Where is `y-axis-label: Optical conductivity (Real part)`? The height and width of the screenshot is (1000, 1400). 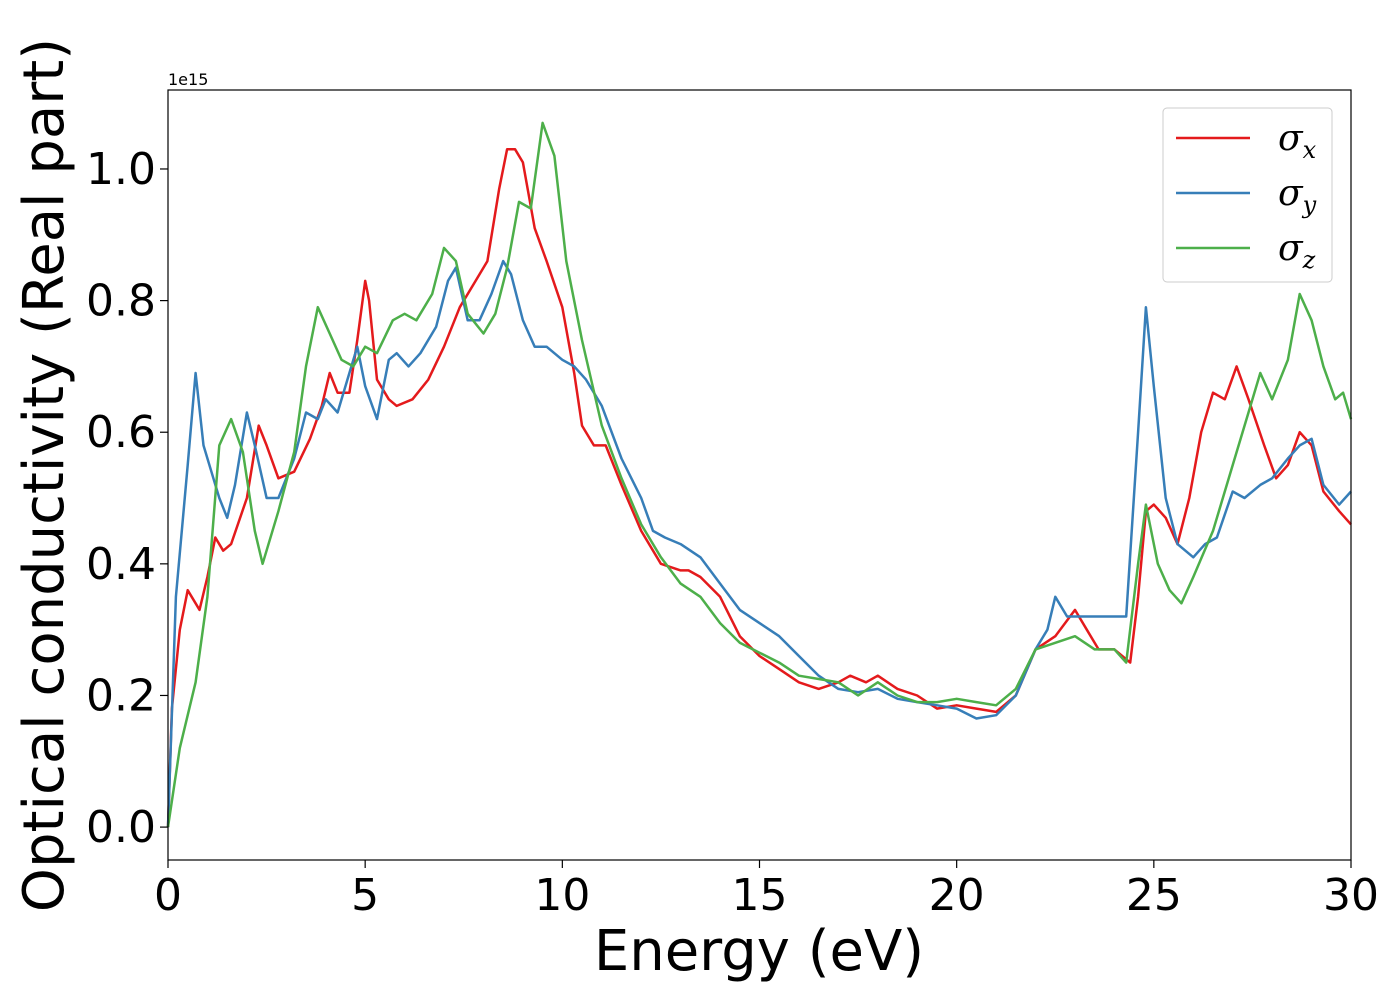
y-axis-label: Optical conductivity (Real part) is located at coordinates (44, 475).